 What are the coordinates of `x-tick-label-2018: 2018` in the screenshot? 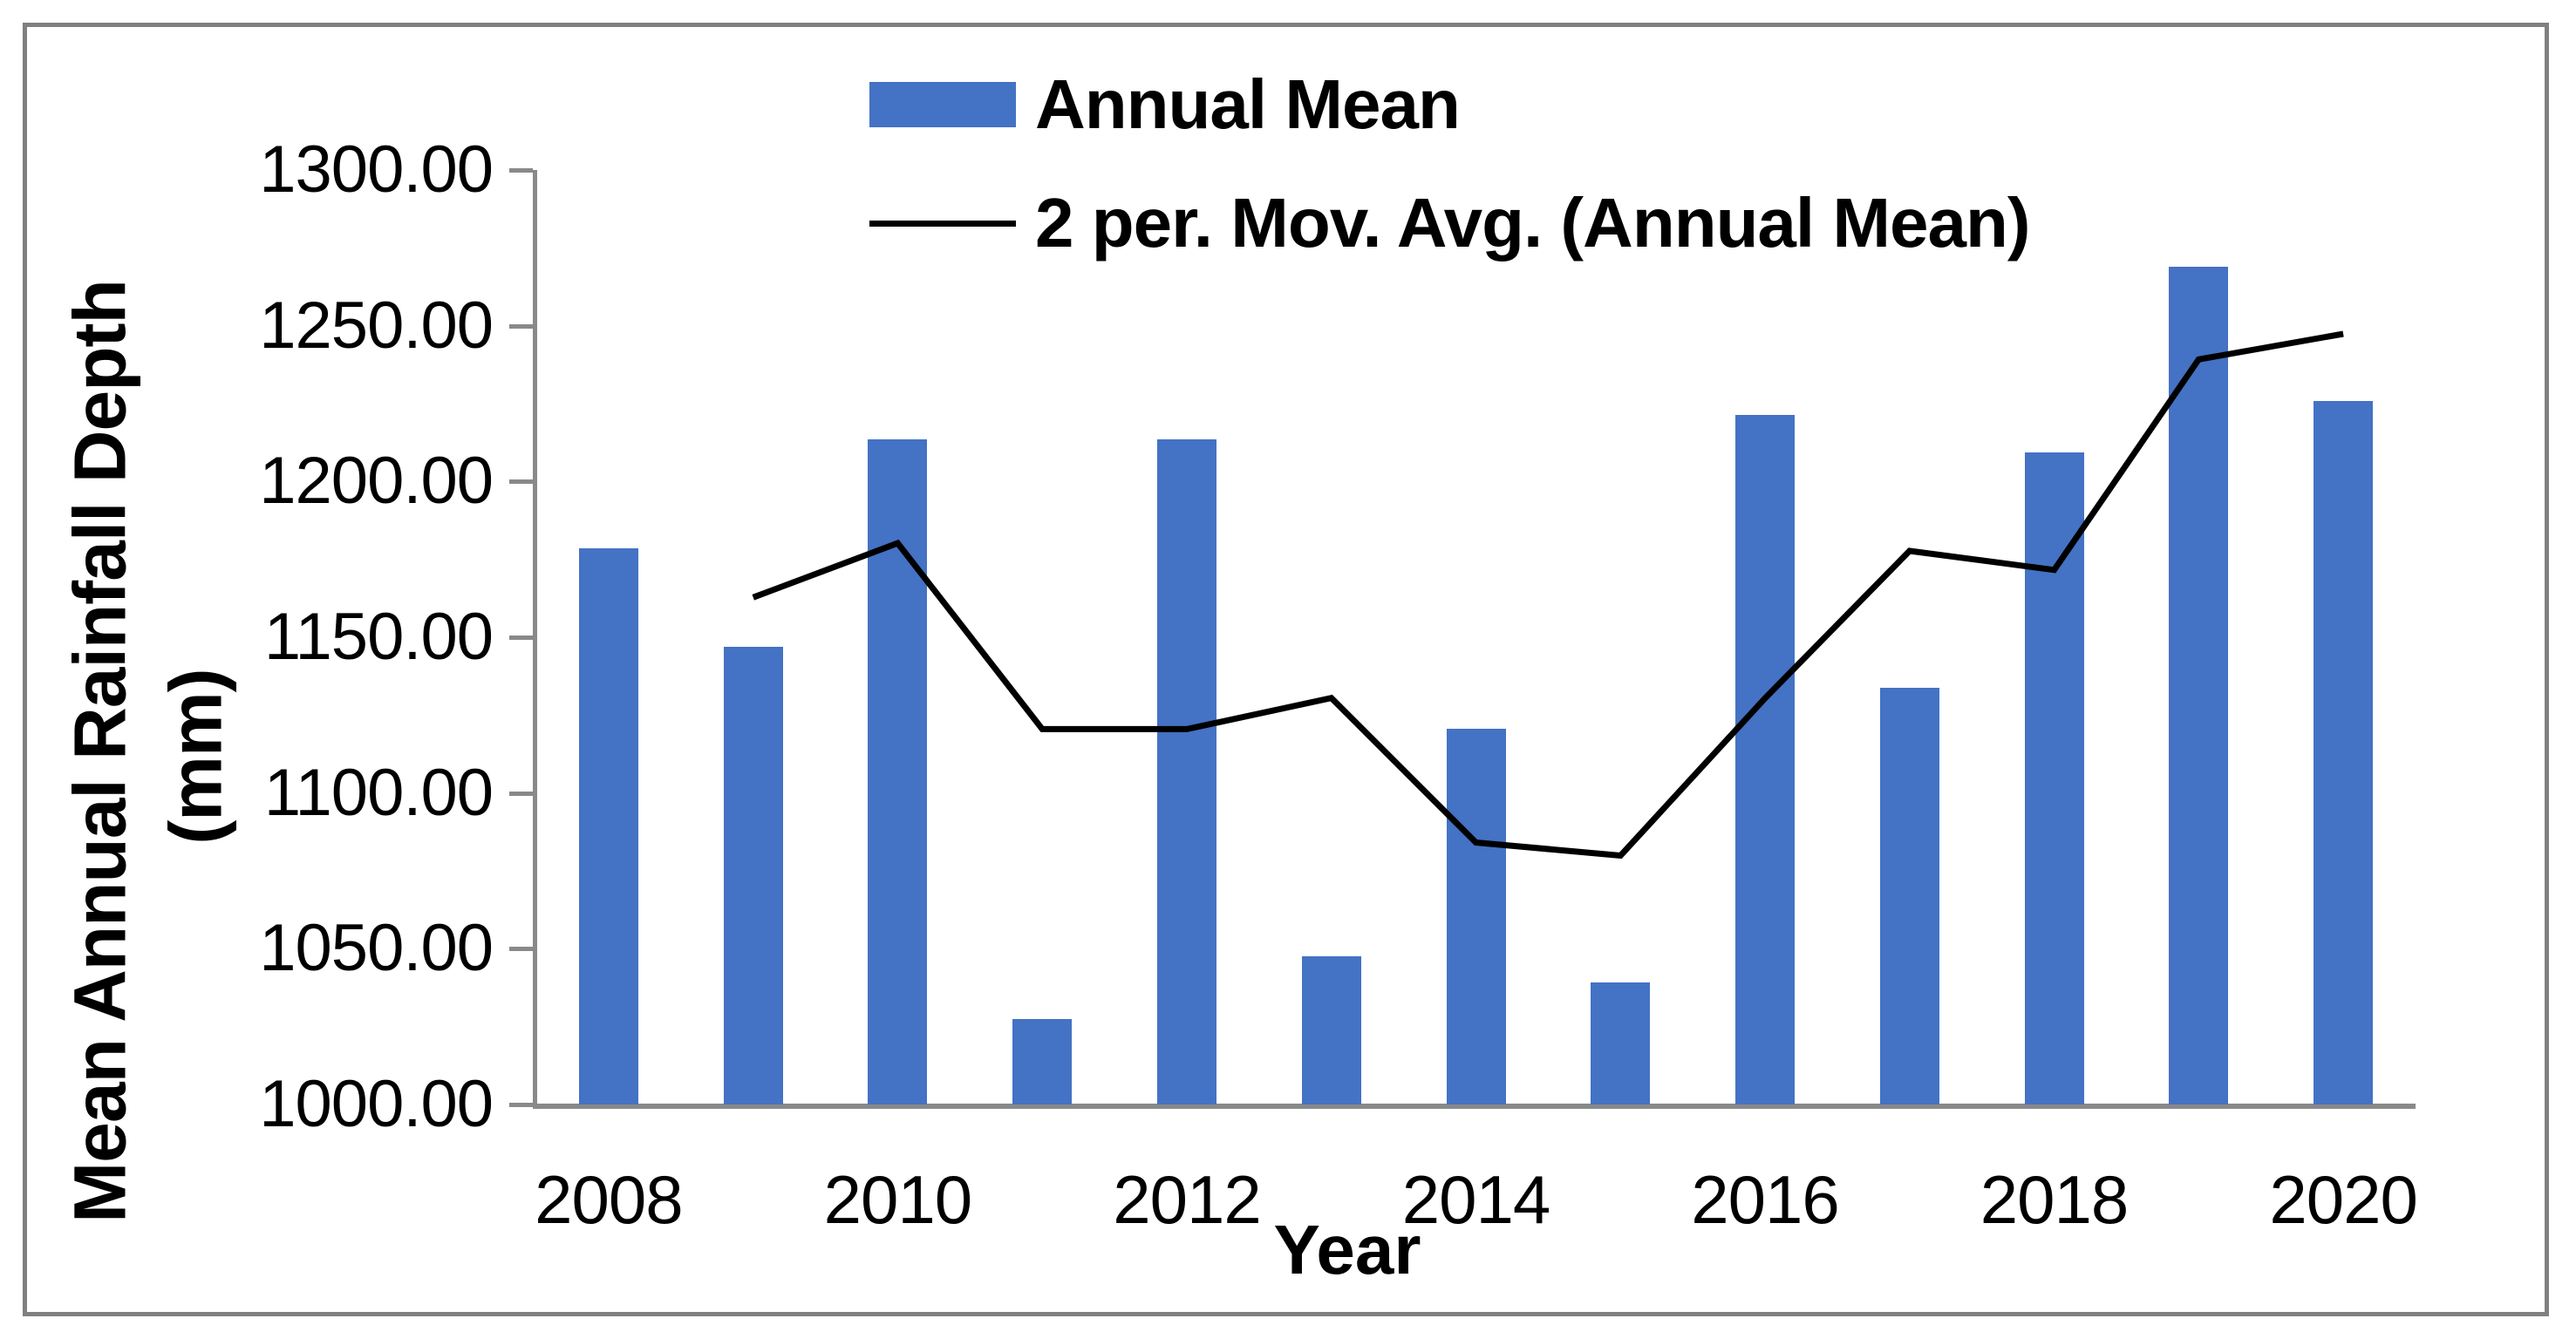 It's located at (2055, 1199).